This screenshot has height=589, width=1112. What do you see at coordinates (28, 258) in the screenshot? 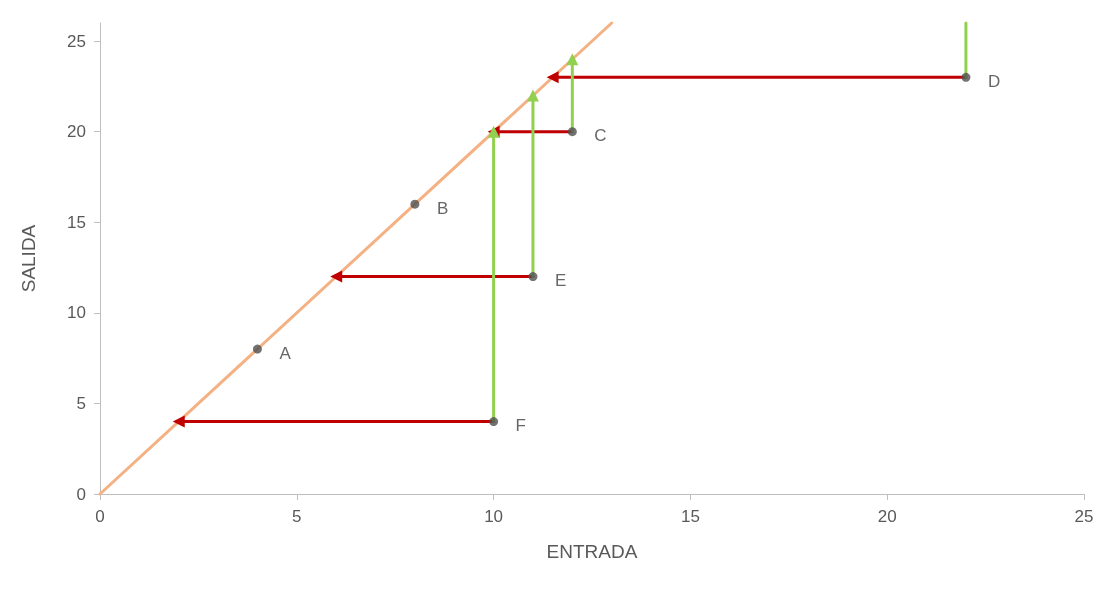
I see `y-axis-title: SALIDA` at bounding box center [28, 258].